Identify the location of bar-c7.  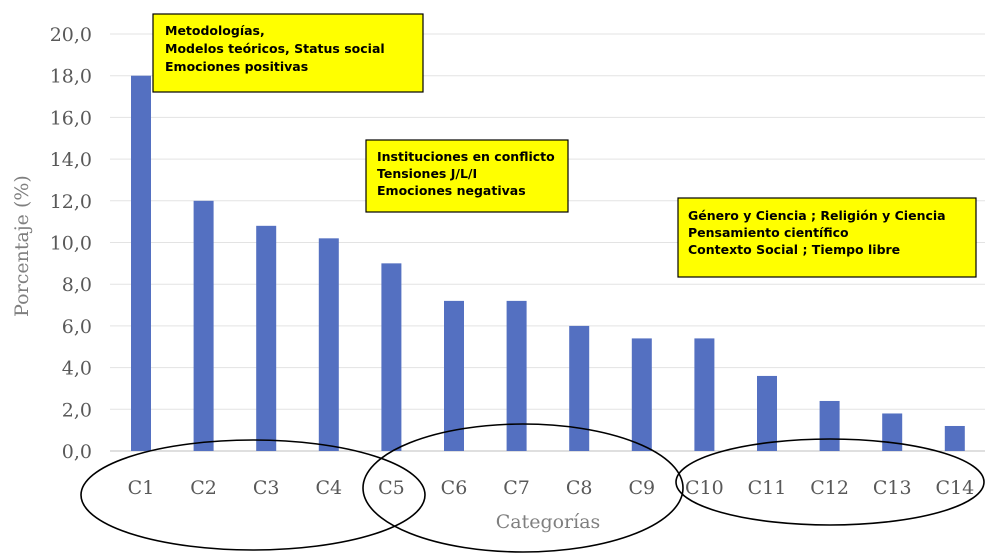
(516, 375).